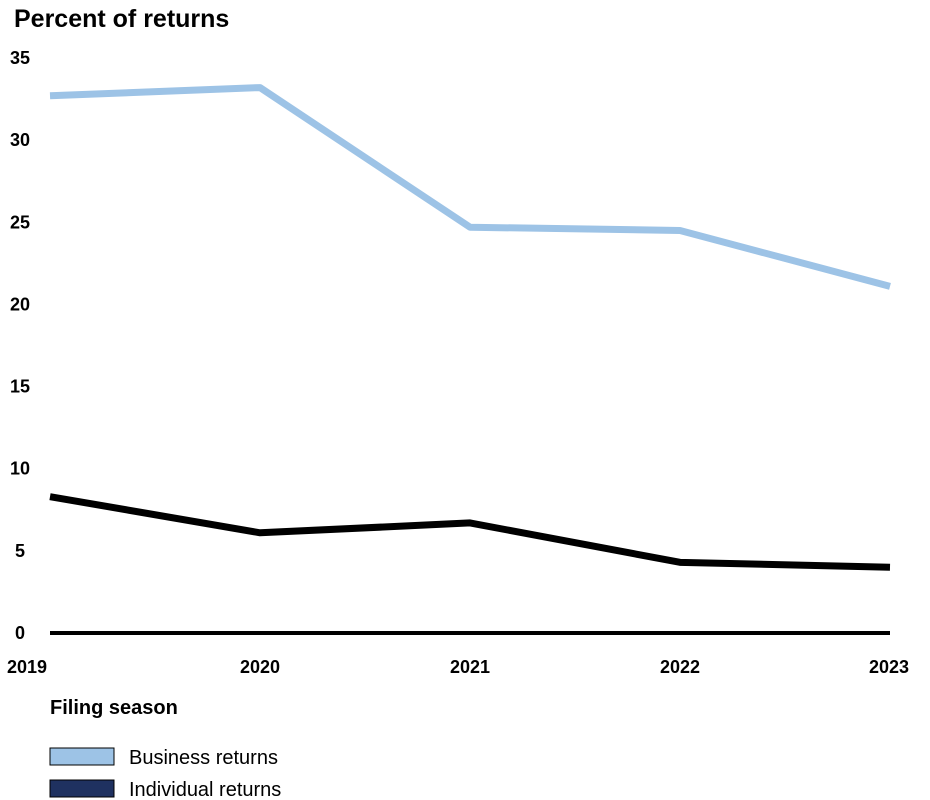 Image resolution: width=930 pixels, height=800 pixels. I want to click on x-tick-label: 2019, so click(27, 667).